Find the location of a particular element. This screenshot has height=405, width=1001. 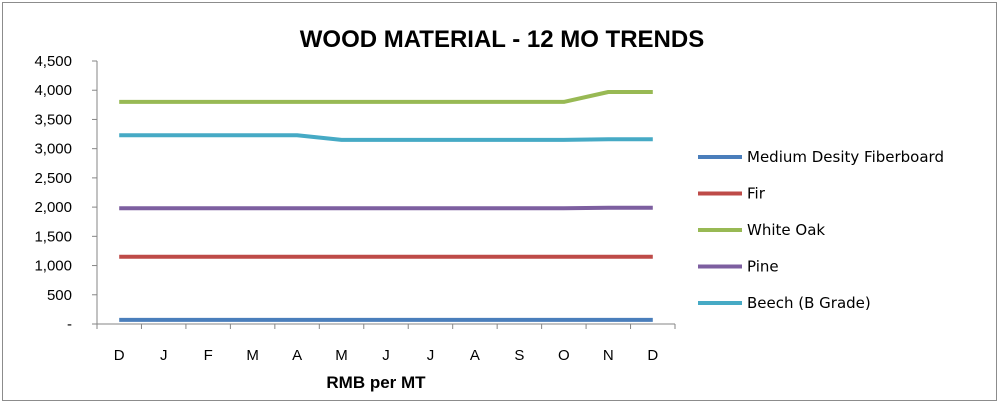

y-tick-label: 1,500 is located at coordinates (53, 236).